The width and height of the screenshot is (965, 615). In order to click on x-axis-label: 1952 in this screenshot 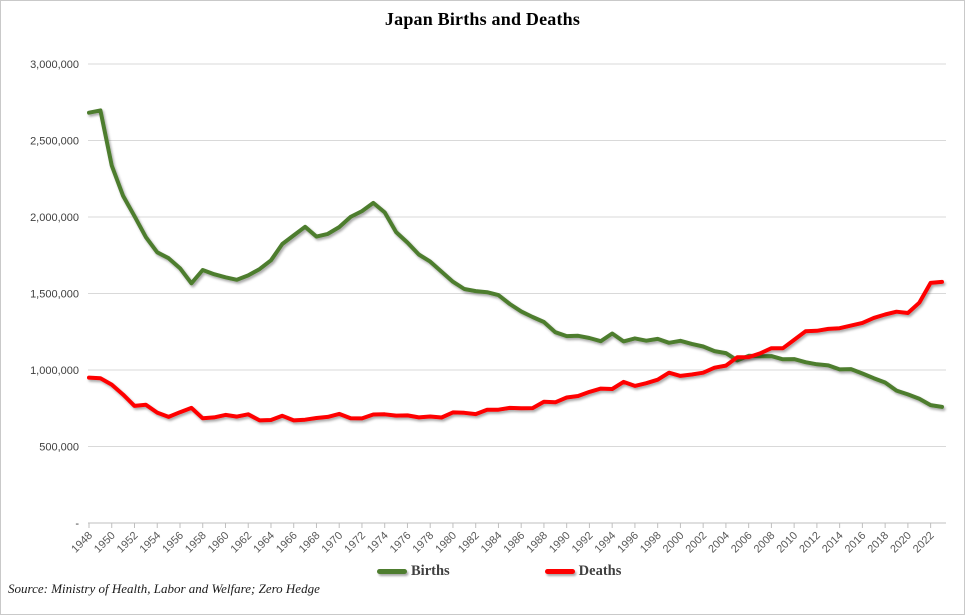, I will do `click(128, 543)`.